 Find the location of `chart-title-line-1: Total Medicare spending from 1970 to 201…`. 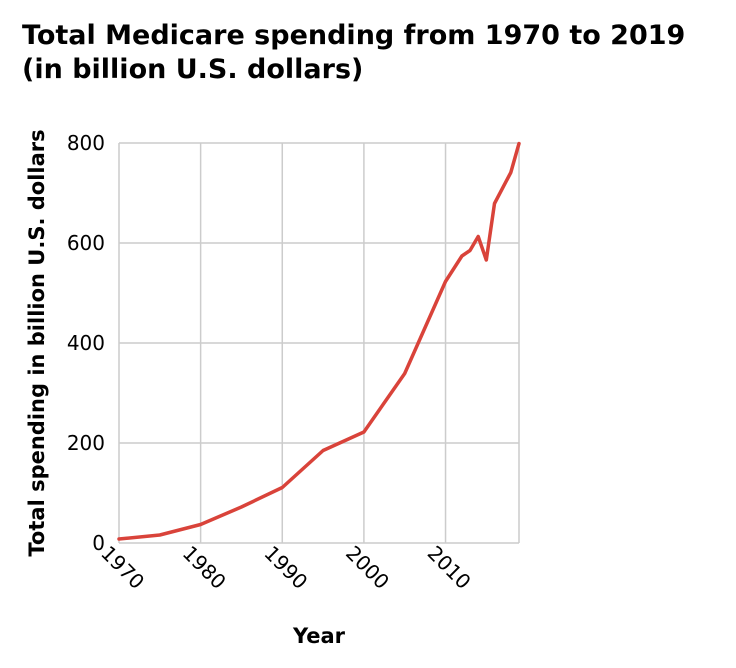

chart-title-line-1: Total Medicare spending from 1970 to 201… is located at coordinates (353, 35).